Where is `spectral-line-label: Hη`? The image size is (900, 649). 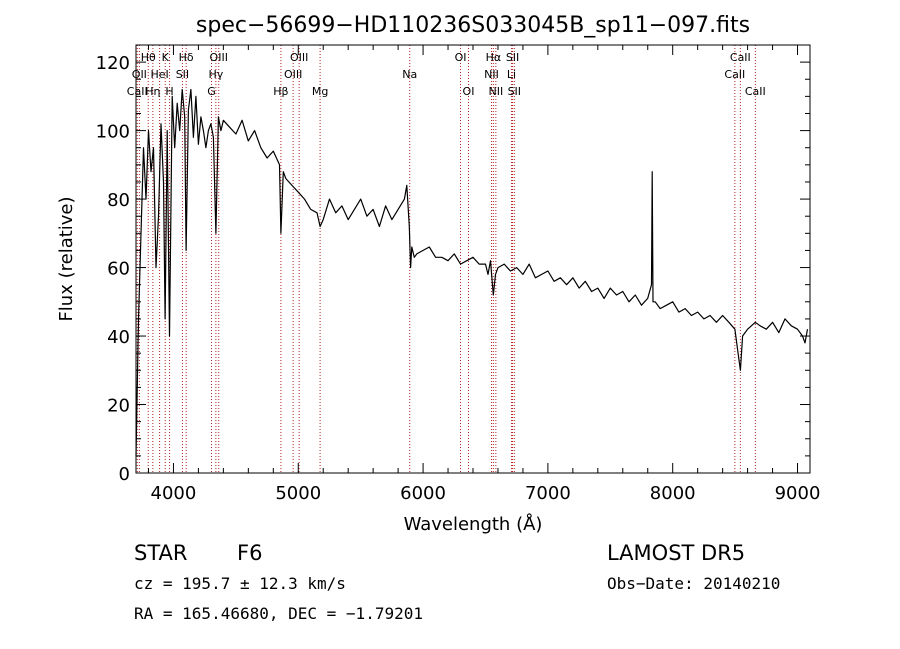
spectral-line-label: Hη is located at coordinates (152, 91).